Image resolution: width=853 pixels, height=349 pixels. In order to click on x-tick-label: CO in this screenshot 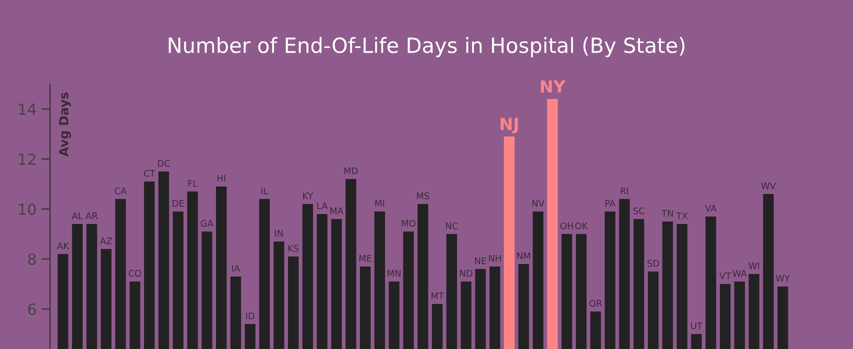, I will do `click(135, 273)`.